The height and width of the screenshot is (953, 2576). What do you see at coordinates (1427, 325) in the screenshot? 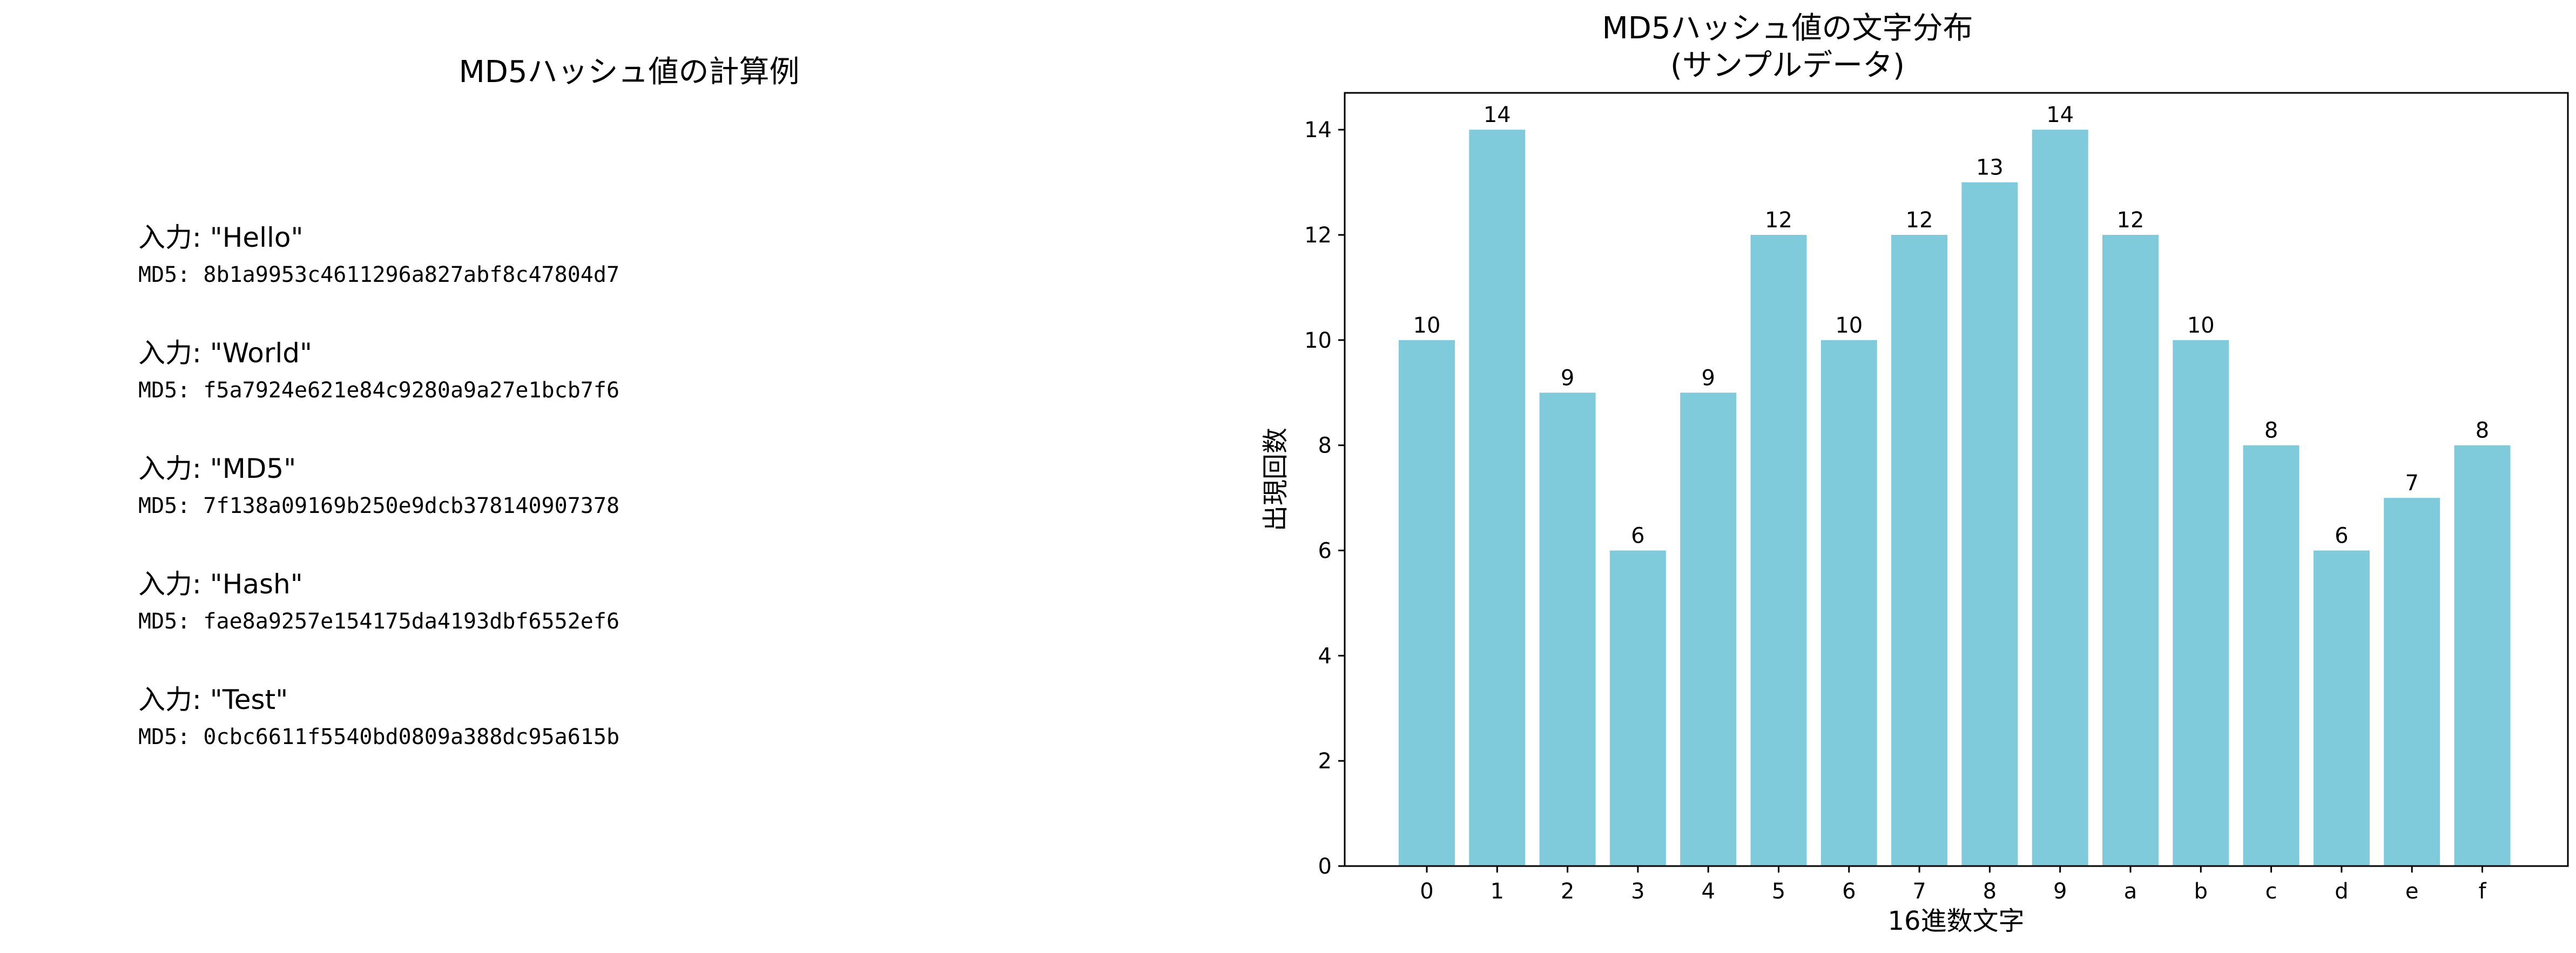
I see `bar-value-label-0: 10` at bounding box center [1427, 325].